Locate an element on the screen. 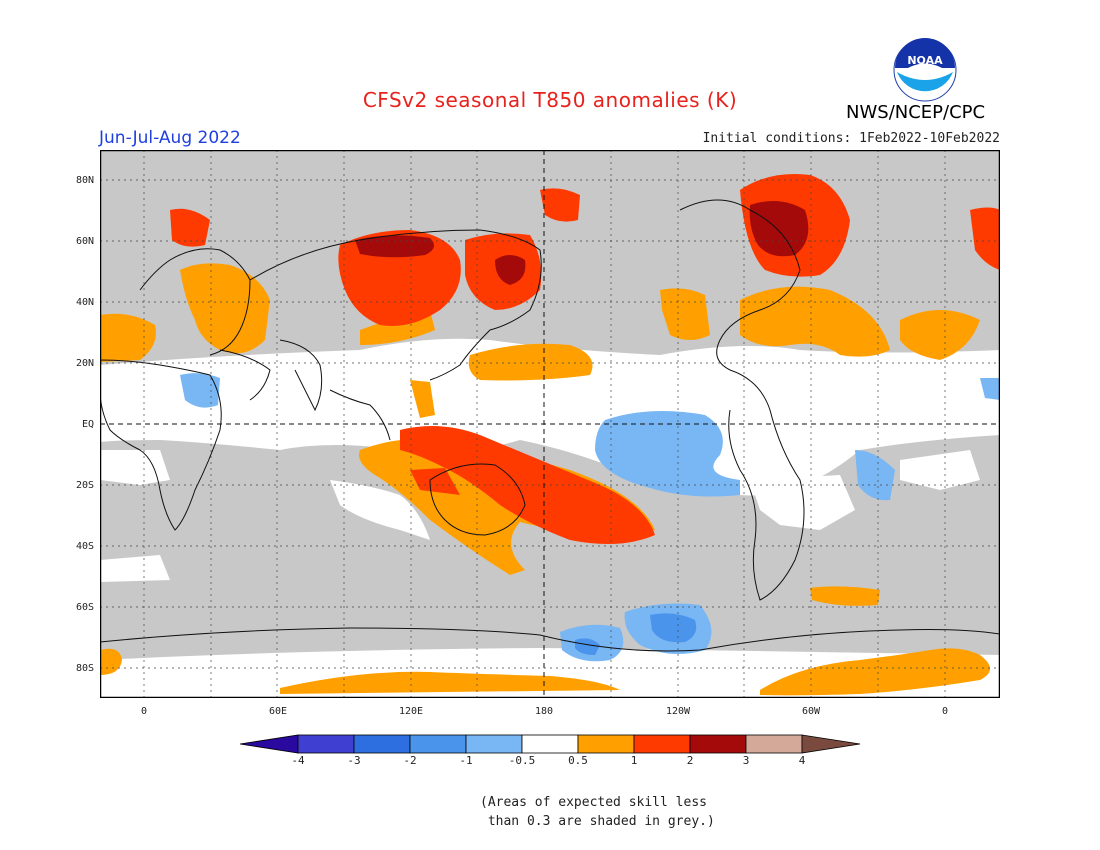 This screenshot has width=1100, height=850. noaa-logo-text: NOAA is located at coordinates (925, 60).